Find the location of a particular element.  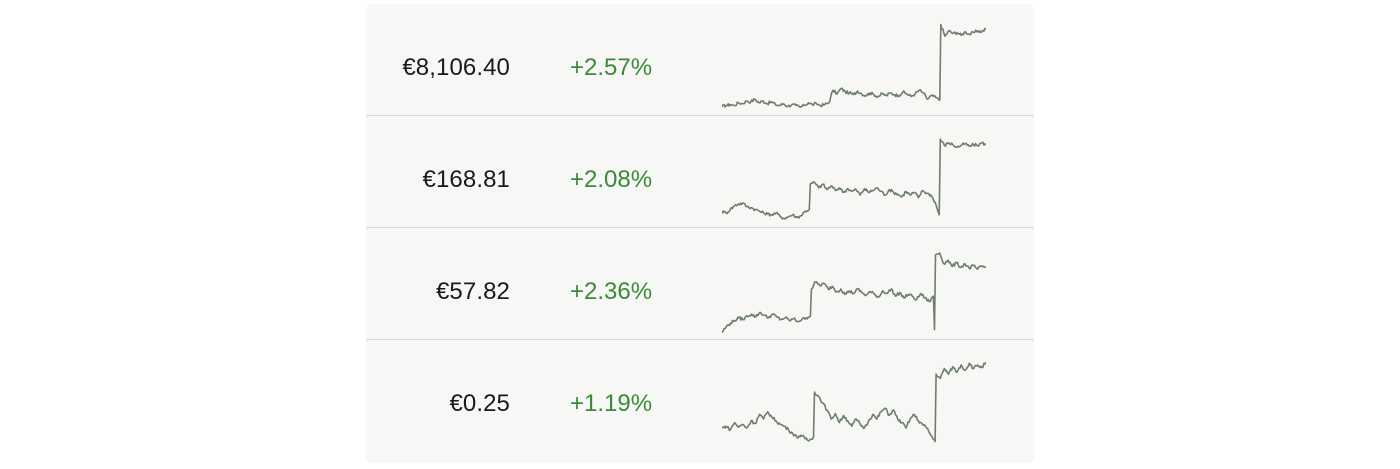

list-item: €8,106.40 +2.57% is located at coordinates (700, 60).